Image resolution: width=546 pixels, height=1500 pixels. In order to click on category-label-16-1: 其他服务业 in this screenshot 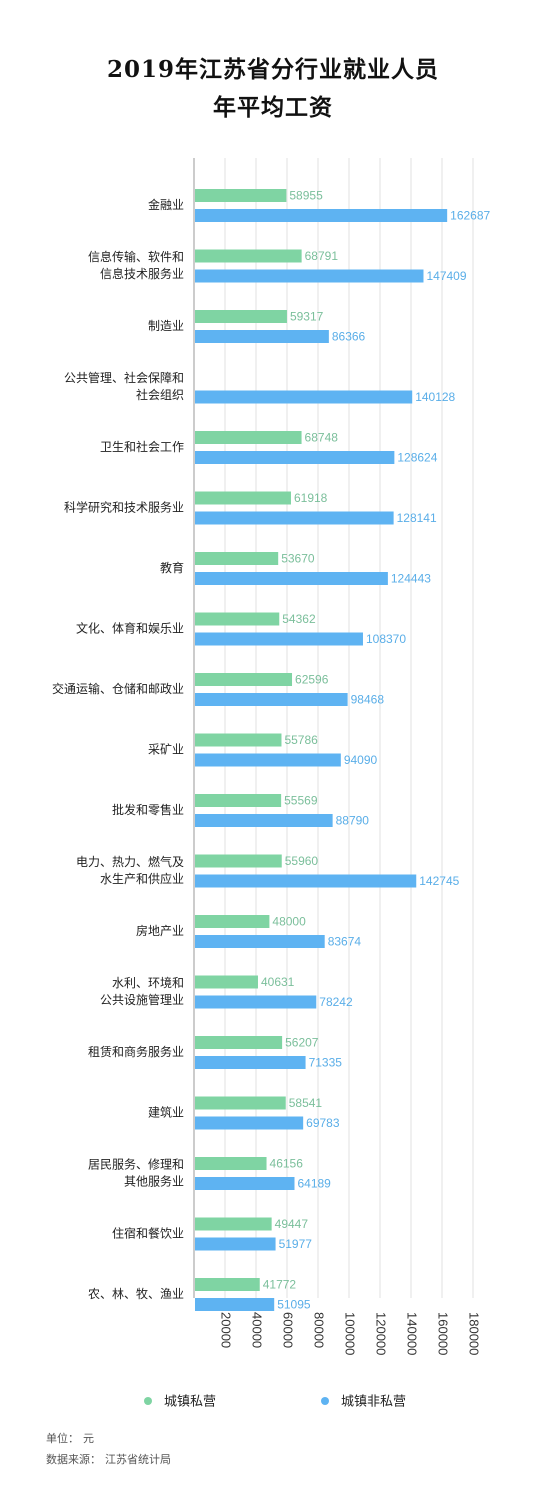, I will do `click(154, 1181)`.